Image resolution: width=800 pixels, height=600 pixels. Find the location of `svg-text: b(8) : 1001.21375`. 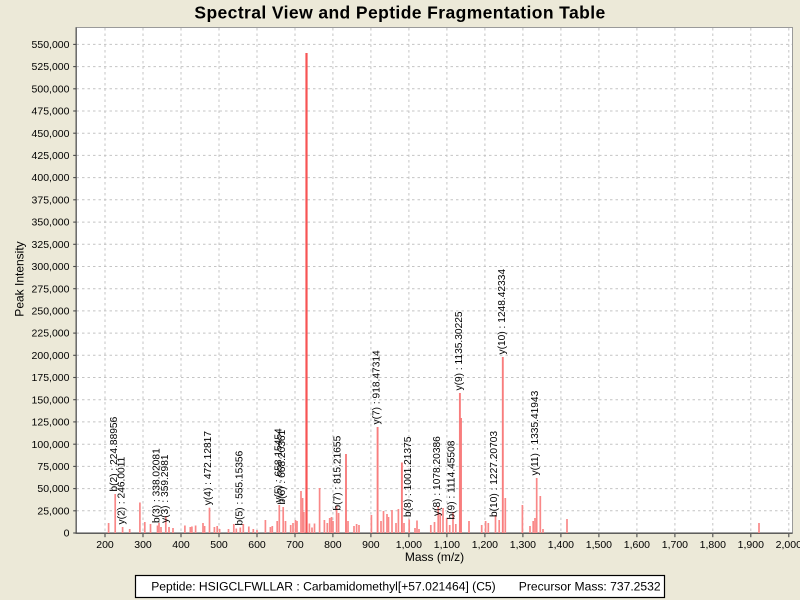

svg-text: b(8) : 1001.21375 is located at coordinates (408, 476).